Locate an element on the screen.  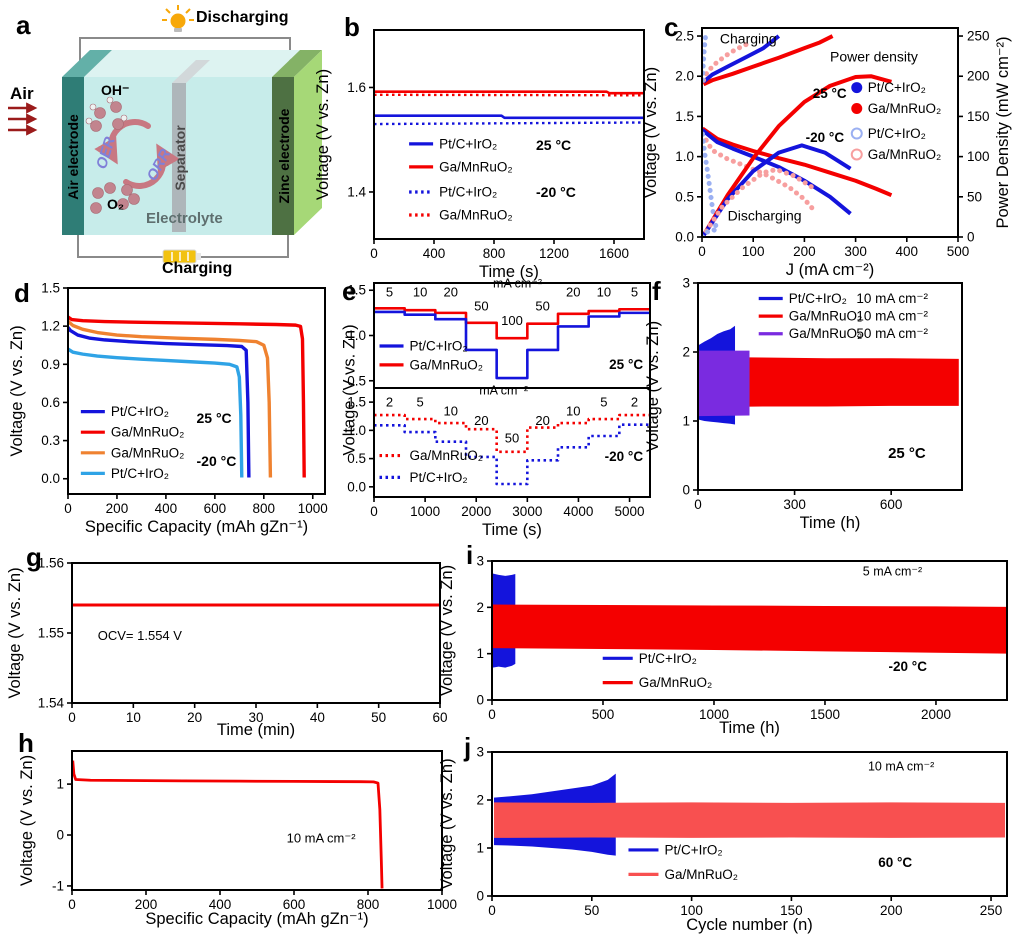
svg-text: 3 is located at coordinates (480, 561).